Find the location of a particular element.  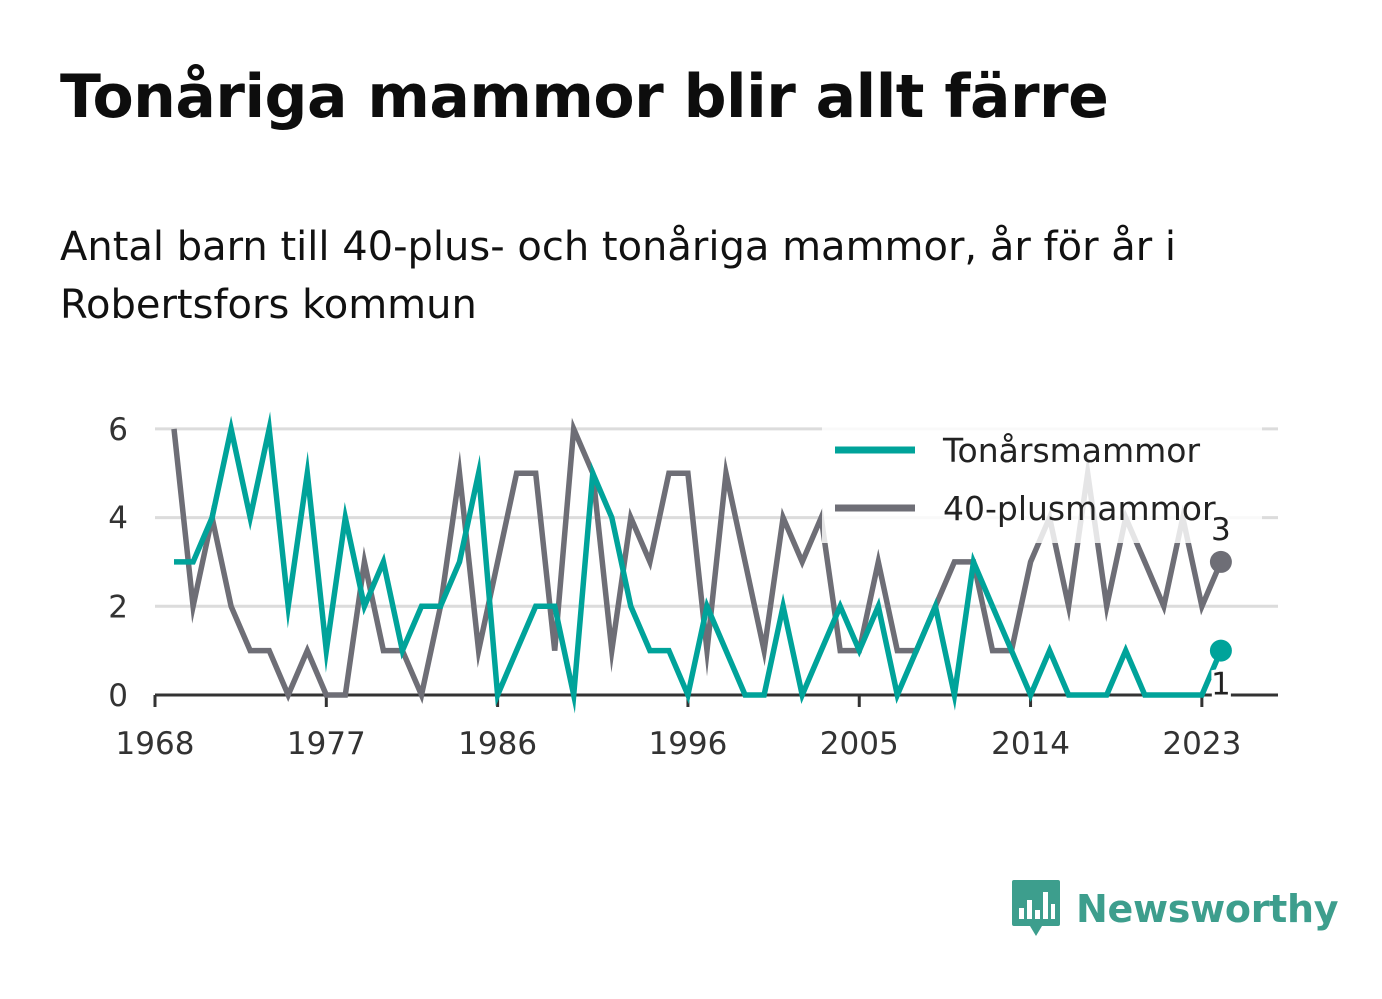

newsworthy-bar-chart-icon is located at coordinates (1036, 908).